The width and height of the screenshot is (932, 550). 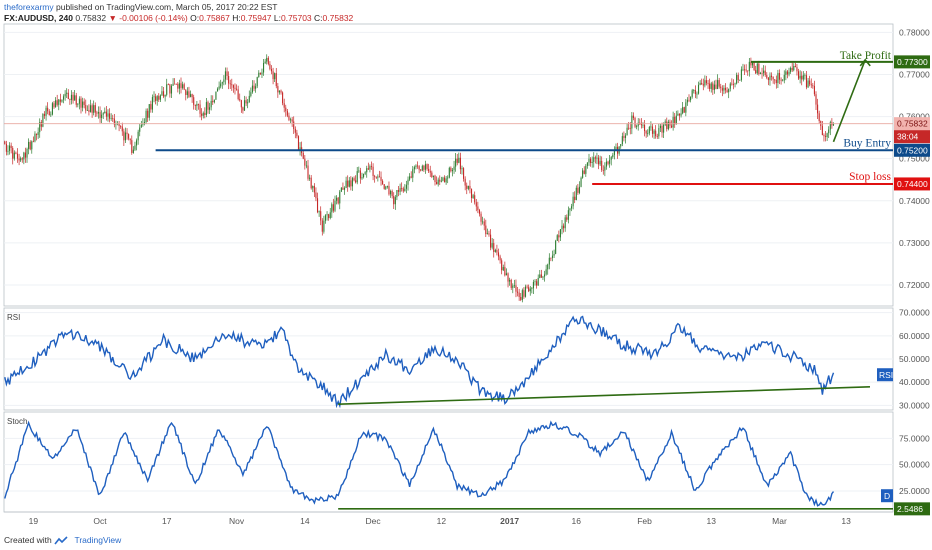 What do you see at coordinates (17, 421) in the screenshot?
I see `stoch-title: Stoch` at bounding box center [17, 421].